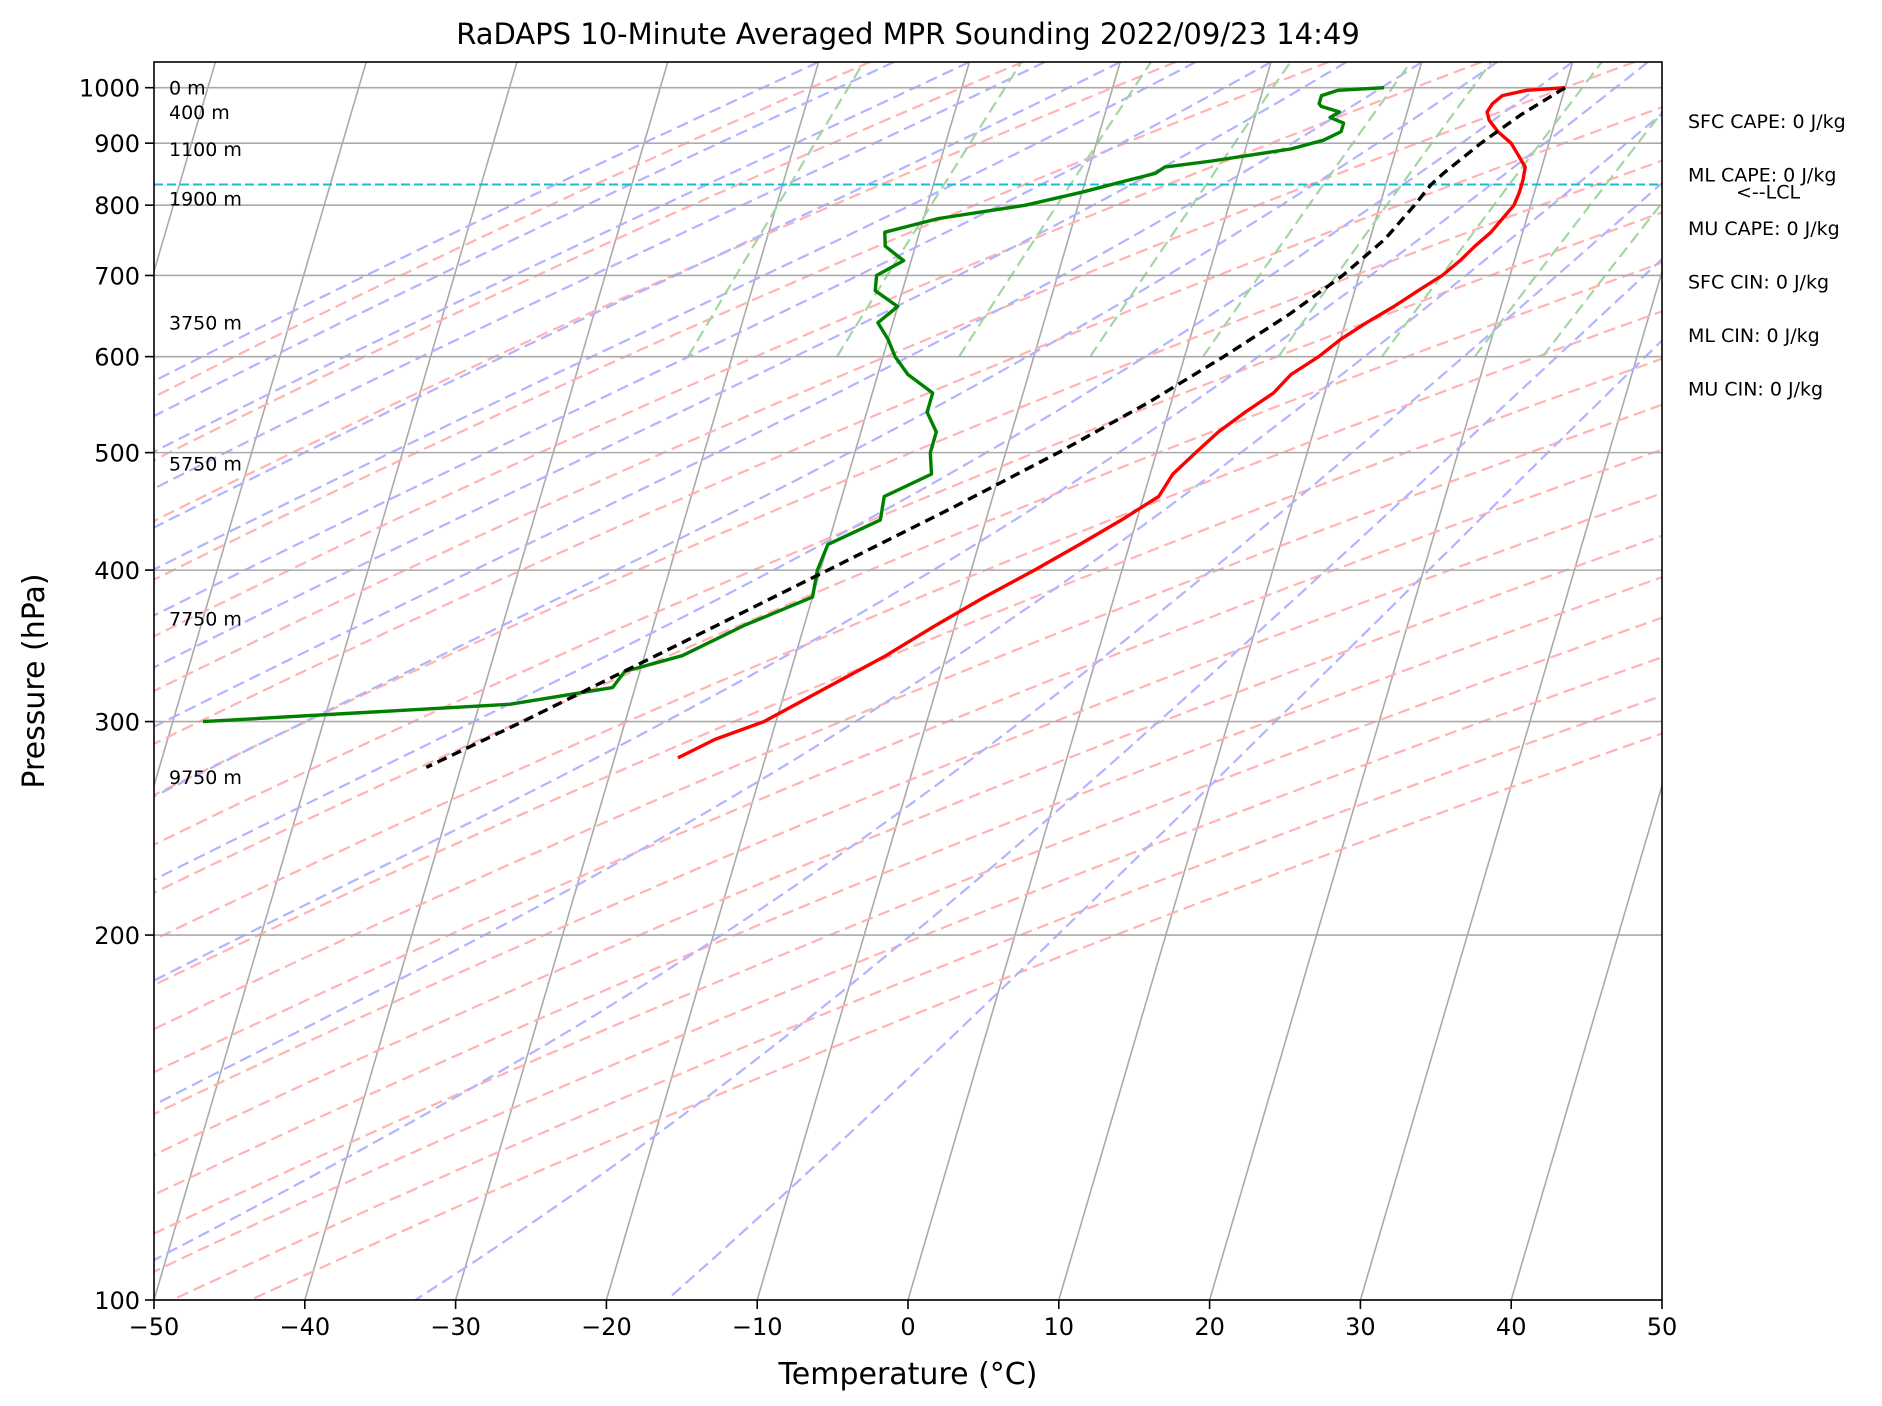 This screenshot has height=1406, width=1882. Describe the element at coordinates (1755, 390) in the screenshot. I see `stability-index-label: MU CIN: 0 J/kg` at that location.